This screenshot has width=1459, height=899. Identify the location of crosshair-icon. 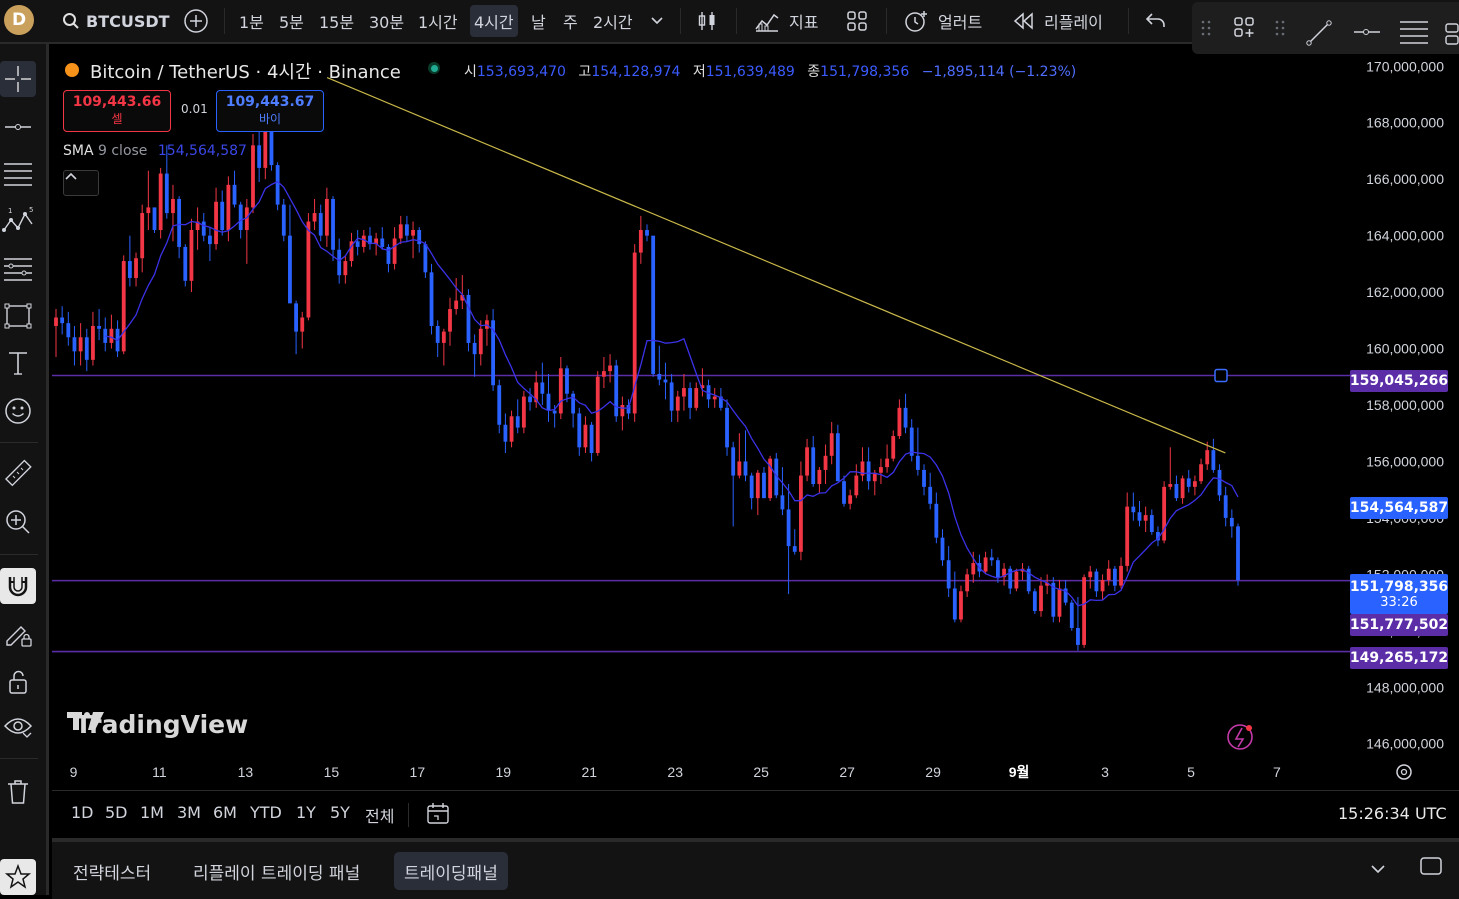
(18, 79).